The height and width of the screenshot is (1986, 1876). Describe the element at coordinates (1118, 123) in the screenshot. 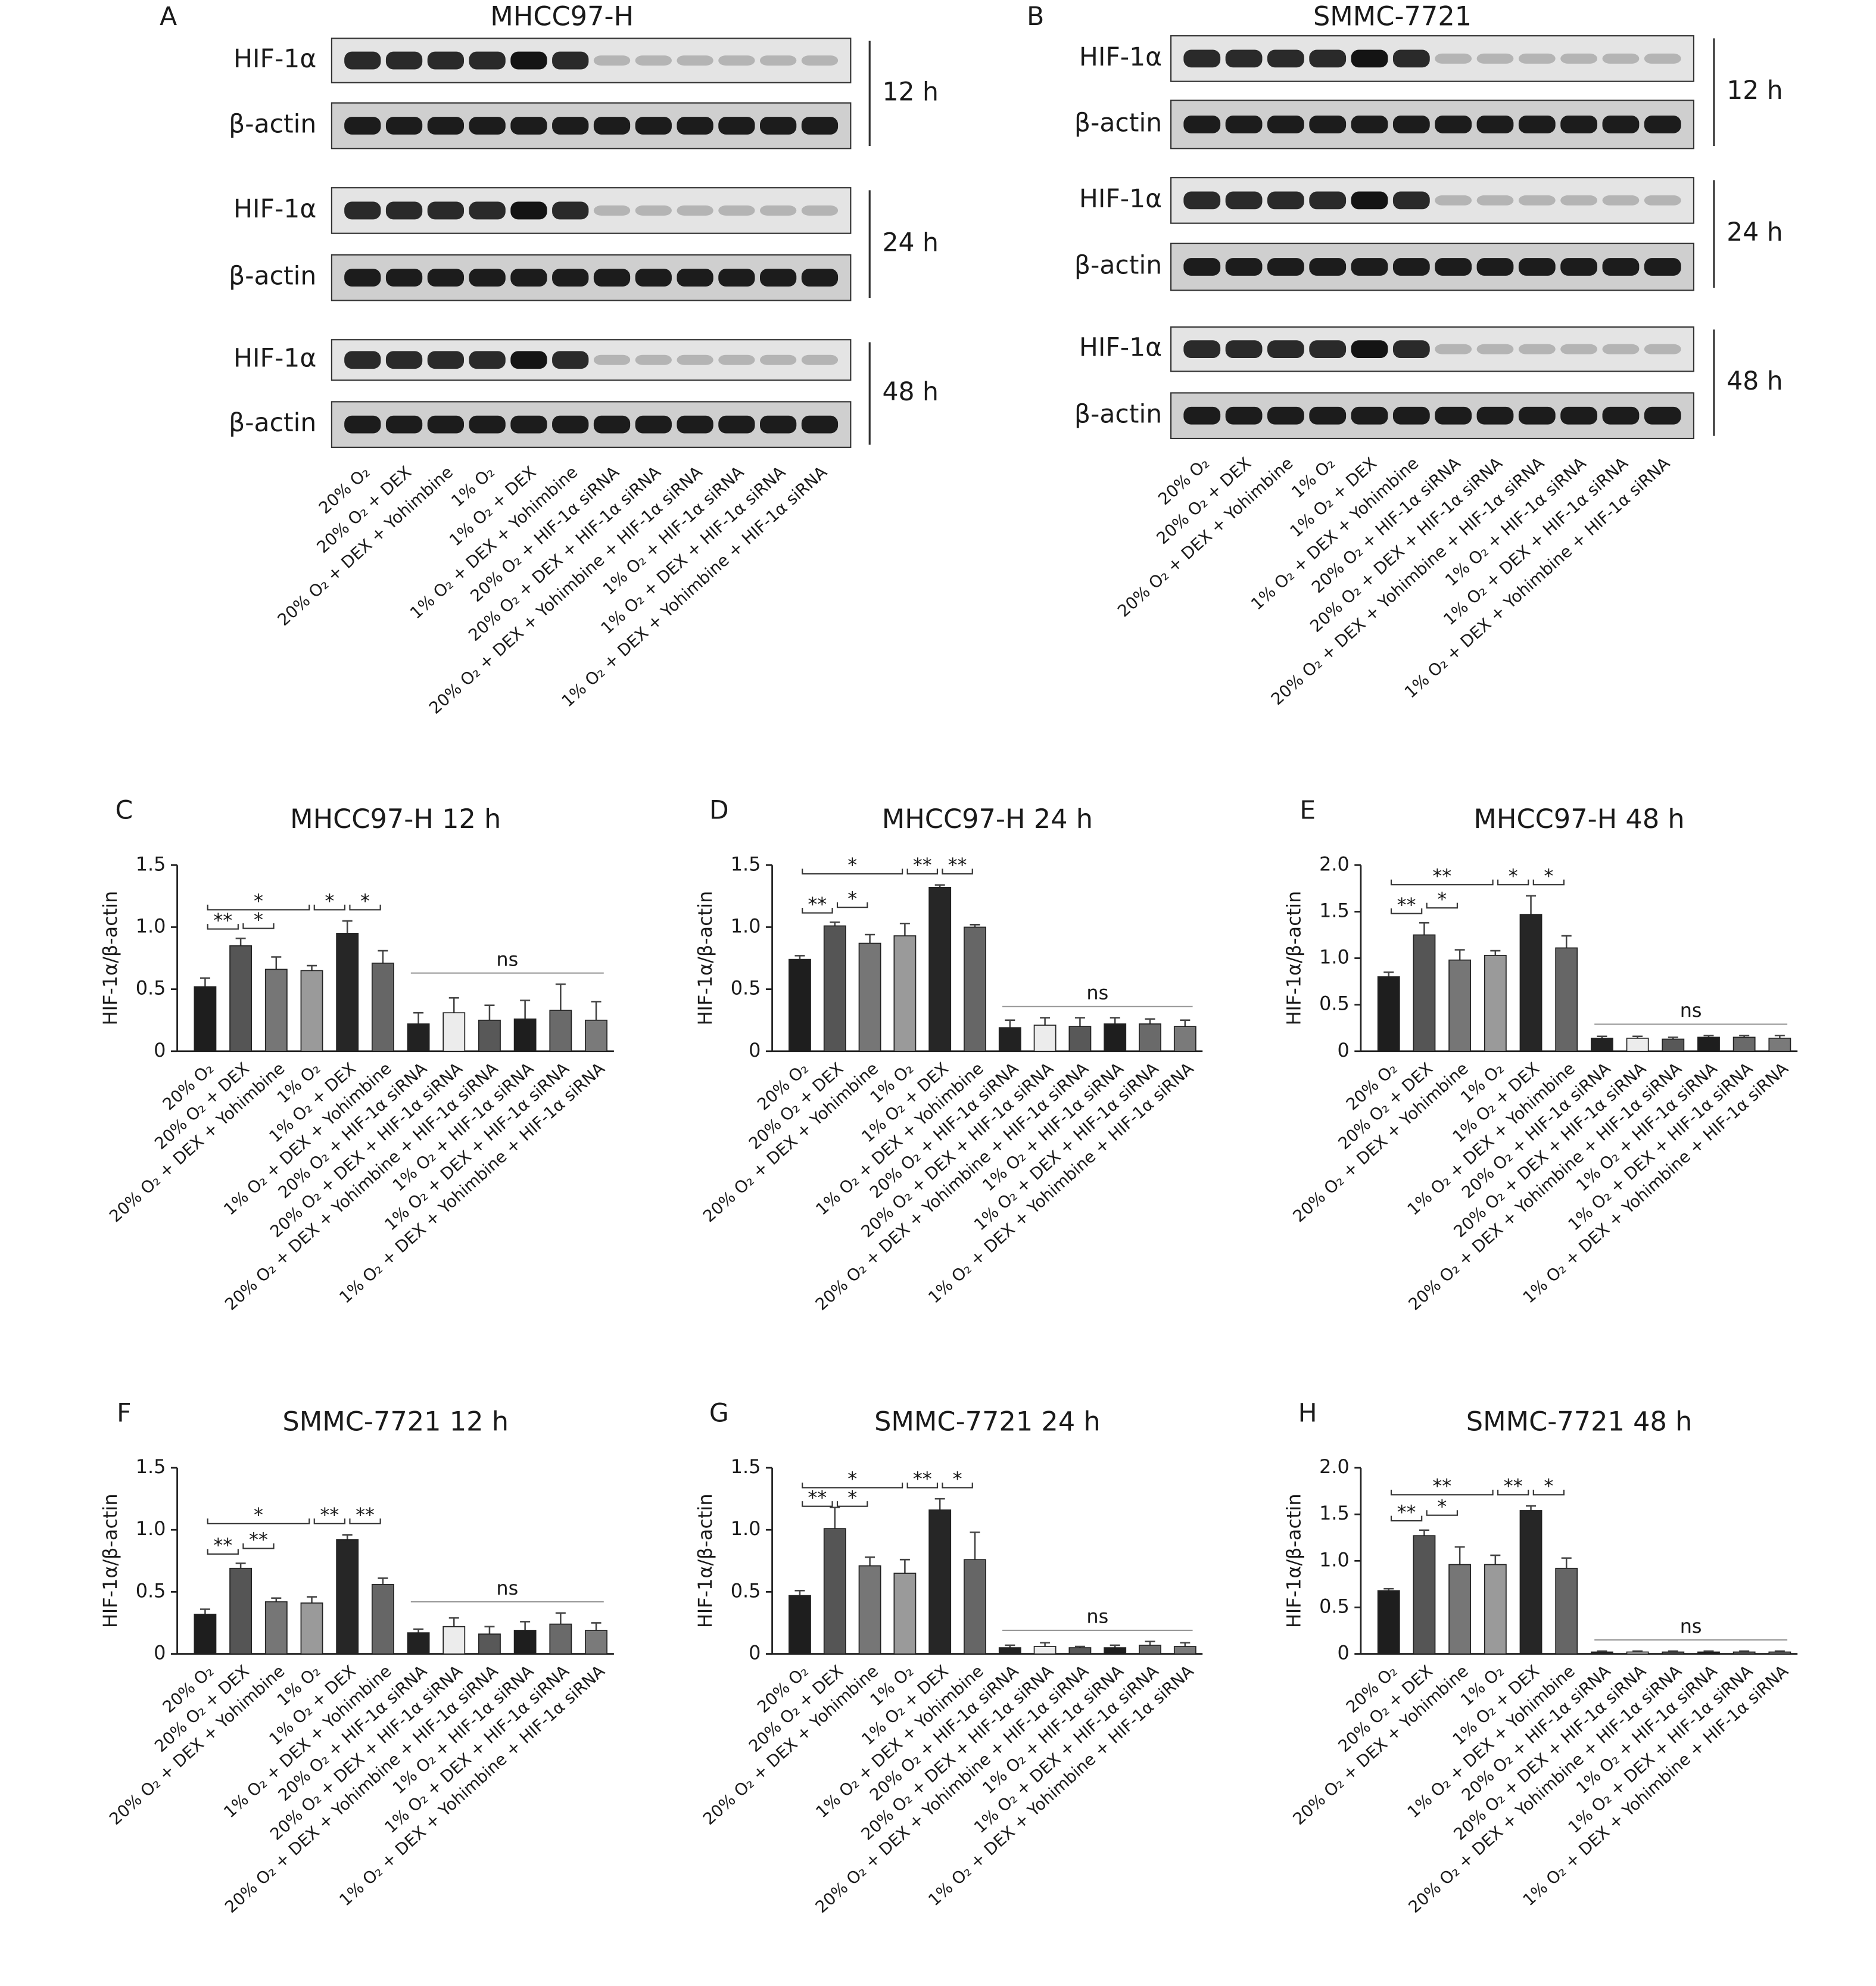

I see `blot-row-label: β-actin` at that location.